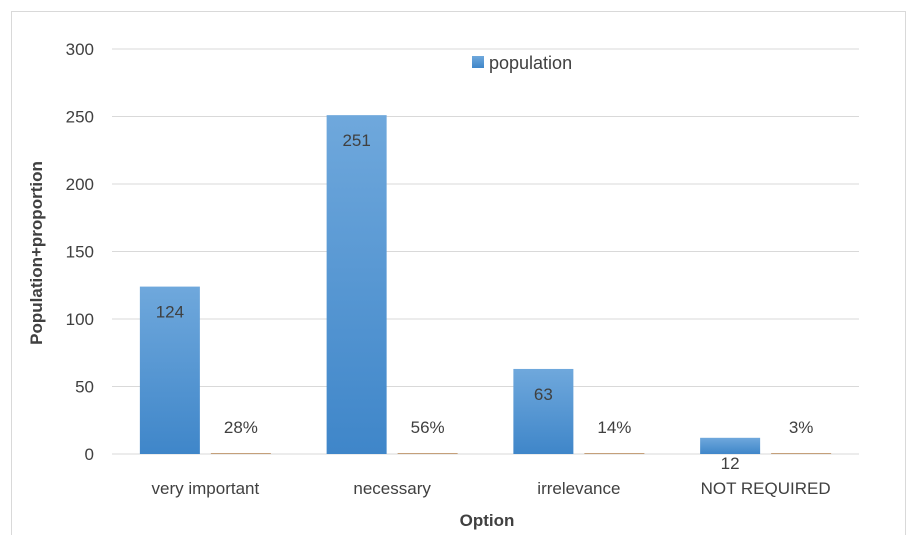 This screenshot has width=917, height=535. What do you see at coordinates (392, 488) in the screenshot?
I see `x-category-label-1: necessary` at bounding box center [392, 488].